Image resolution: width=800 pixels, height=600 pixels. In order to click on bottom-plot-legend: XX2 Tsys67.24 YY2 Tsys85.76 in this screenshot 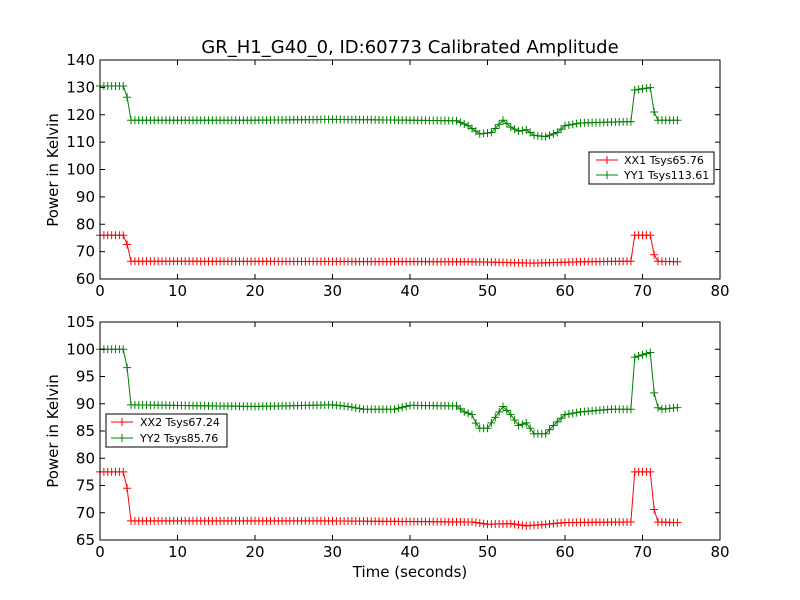, I will do `click(166, 430)`.